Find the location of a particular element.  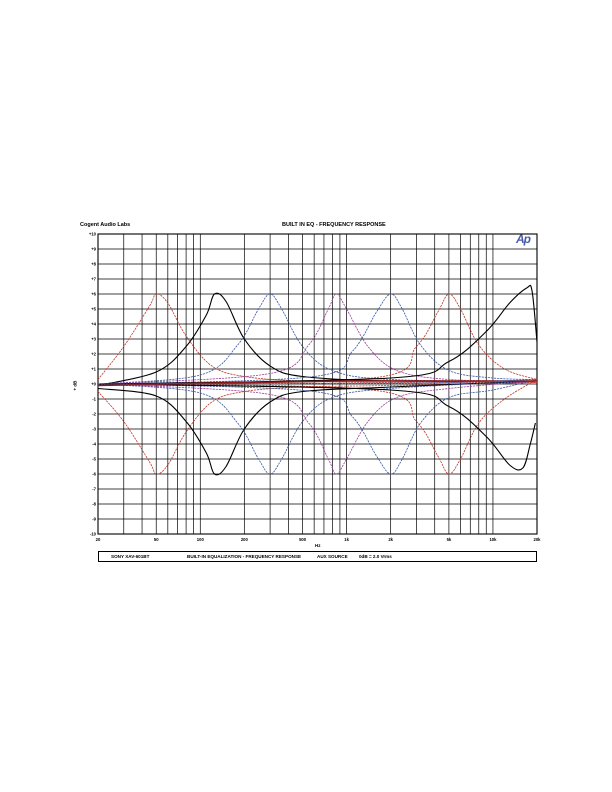

x-tick-label: 1k is located at coordinates (346, 539).